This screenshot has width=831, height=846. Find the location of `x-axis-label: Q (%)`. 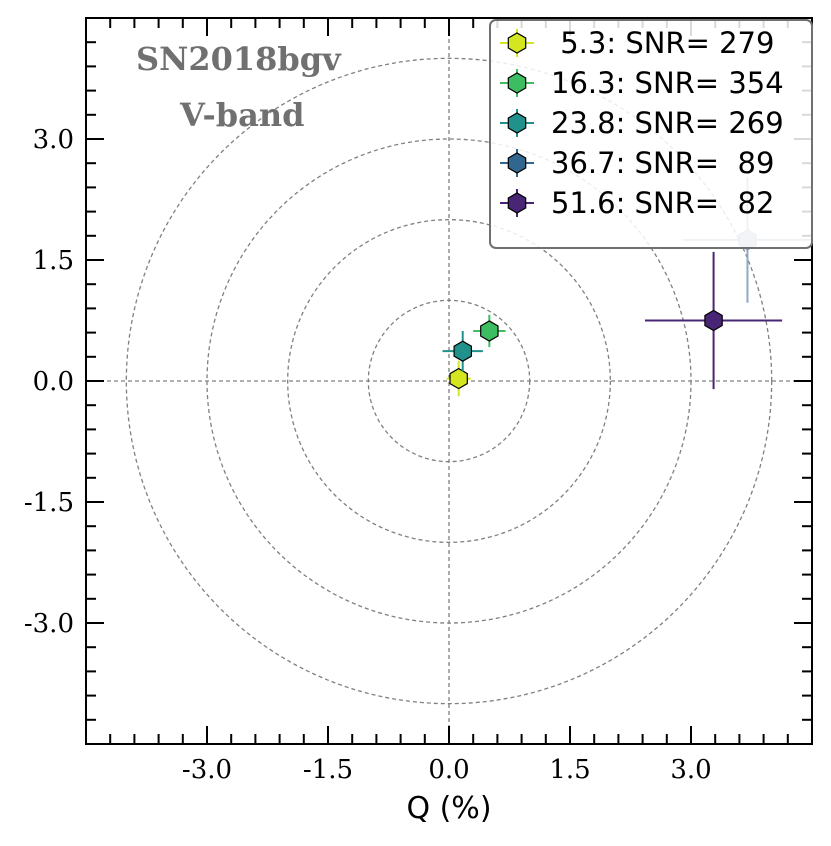

x-axis-label: Q (%) is located at coordinates (448, 808).